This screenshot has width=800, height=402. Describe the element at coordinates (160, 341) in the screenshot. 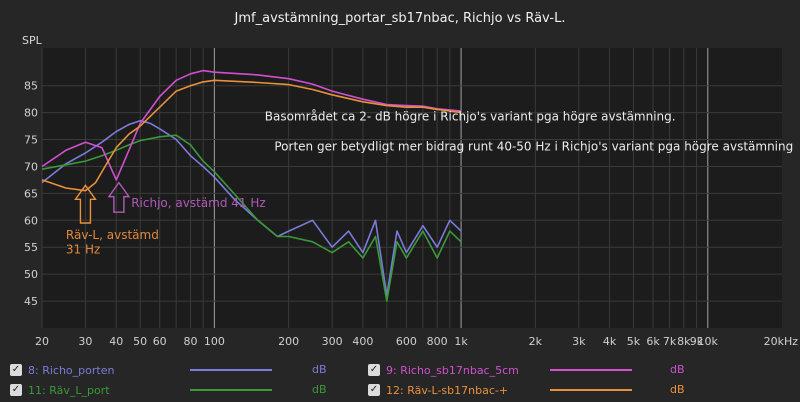

I see `x-tick-label: 60` at that location.